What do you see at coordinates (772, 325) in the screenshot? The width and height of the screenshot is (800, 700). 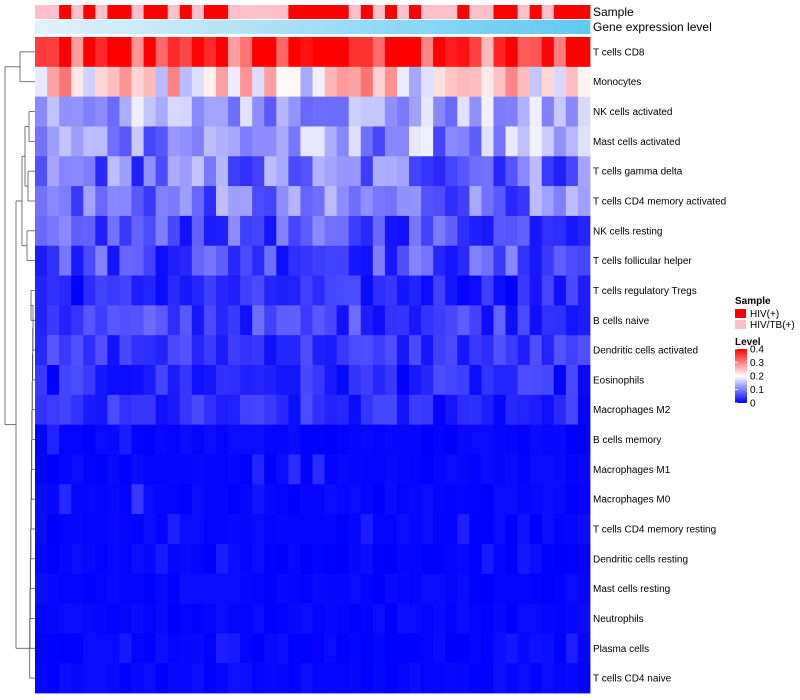 I see `legend-label-hiv-tb: HIV/TB(+)` at bounding box center [772, 325].